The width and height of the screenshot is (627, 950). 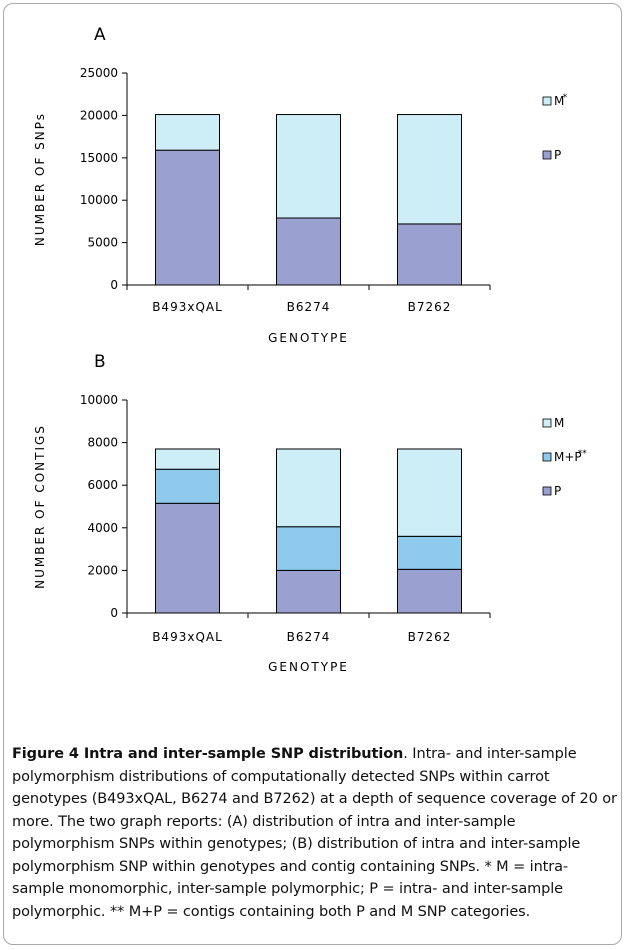 What do you see at coordinates (40, 179) in the screenshot?
I see `y-axis-title: NUMBER OF SNPs` at bounding box center [40, 179].